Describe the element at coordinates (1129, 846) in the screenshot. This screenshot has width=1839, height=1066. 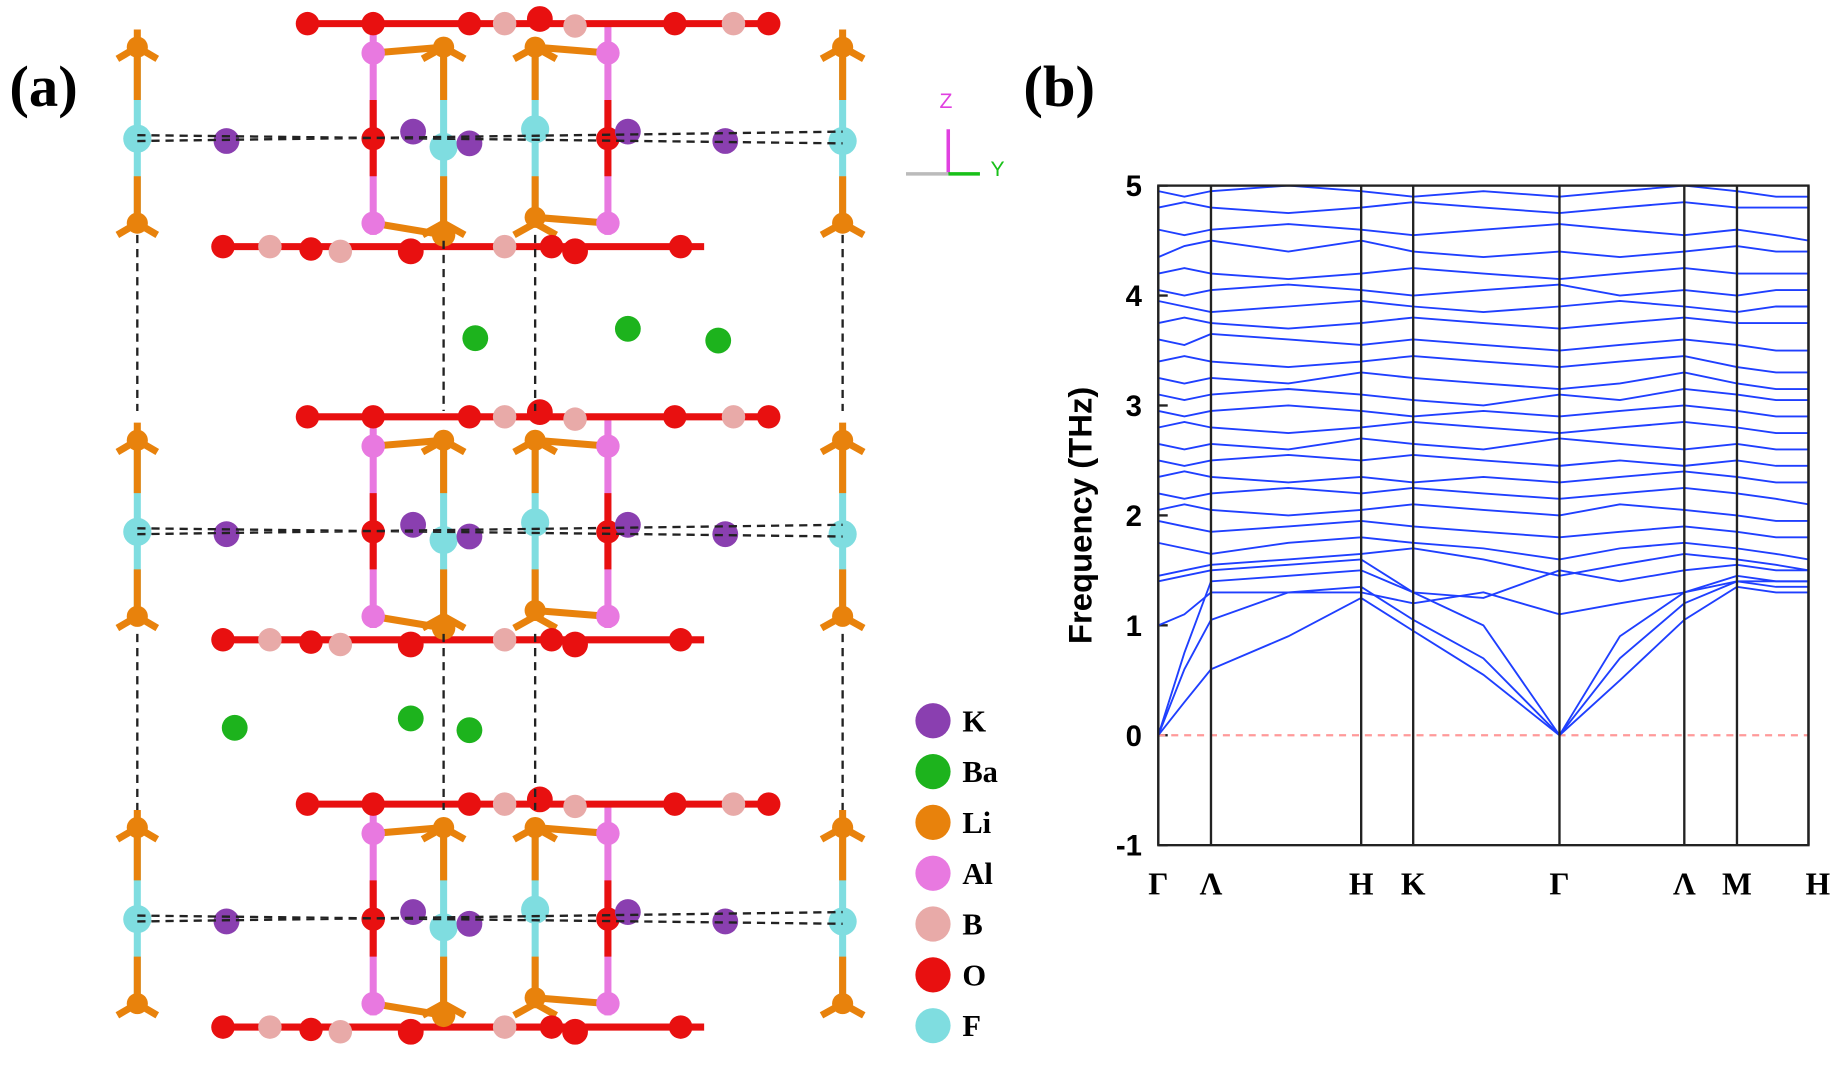
I see `y-tick-label: -1` at that location.